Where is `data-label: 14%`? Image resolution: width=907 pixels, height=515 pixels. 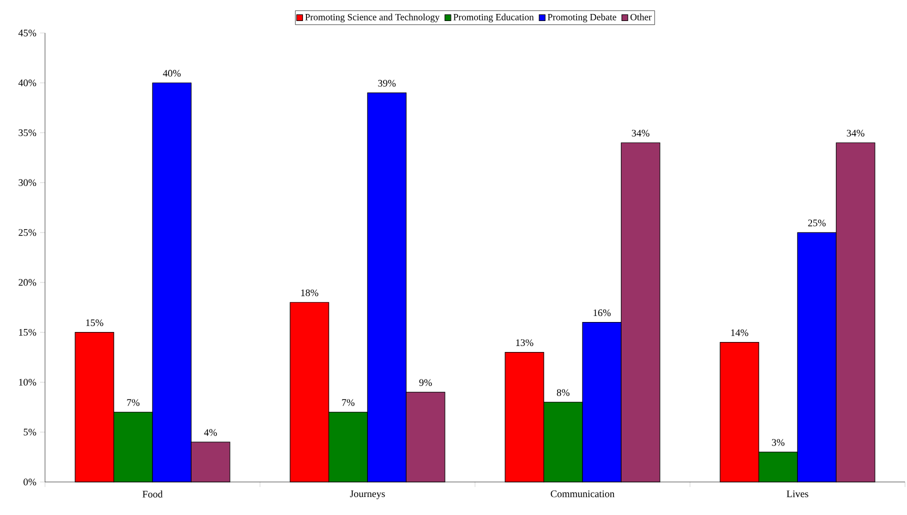
data-label: 14% is located at coordinates (739, 332).